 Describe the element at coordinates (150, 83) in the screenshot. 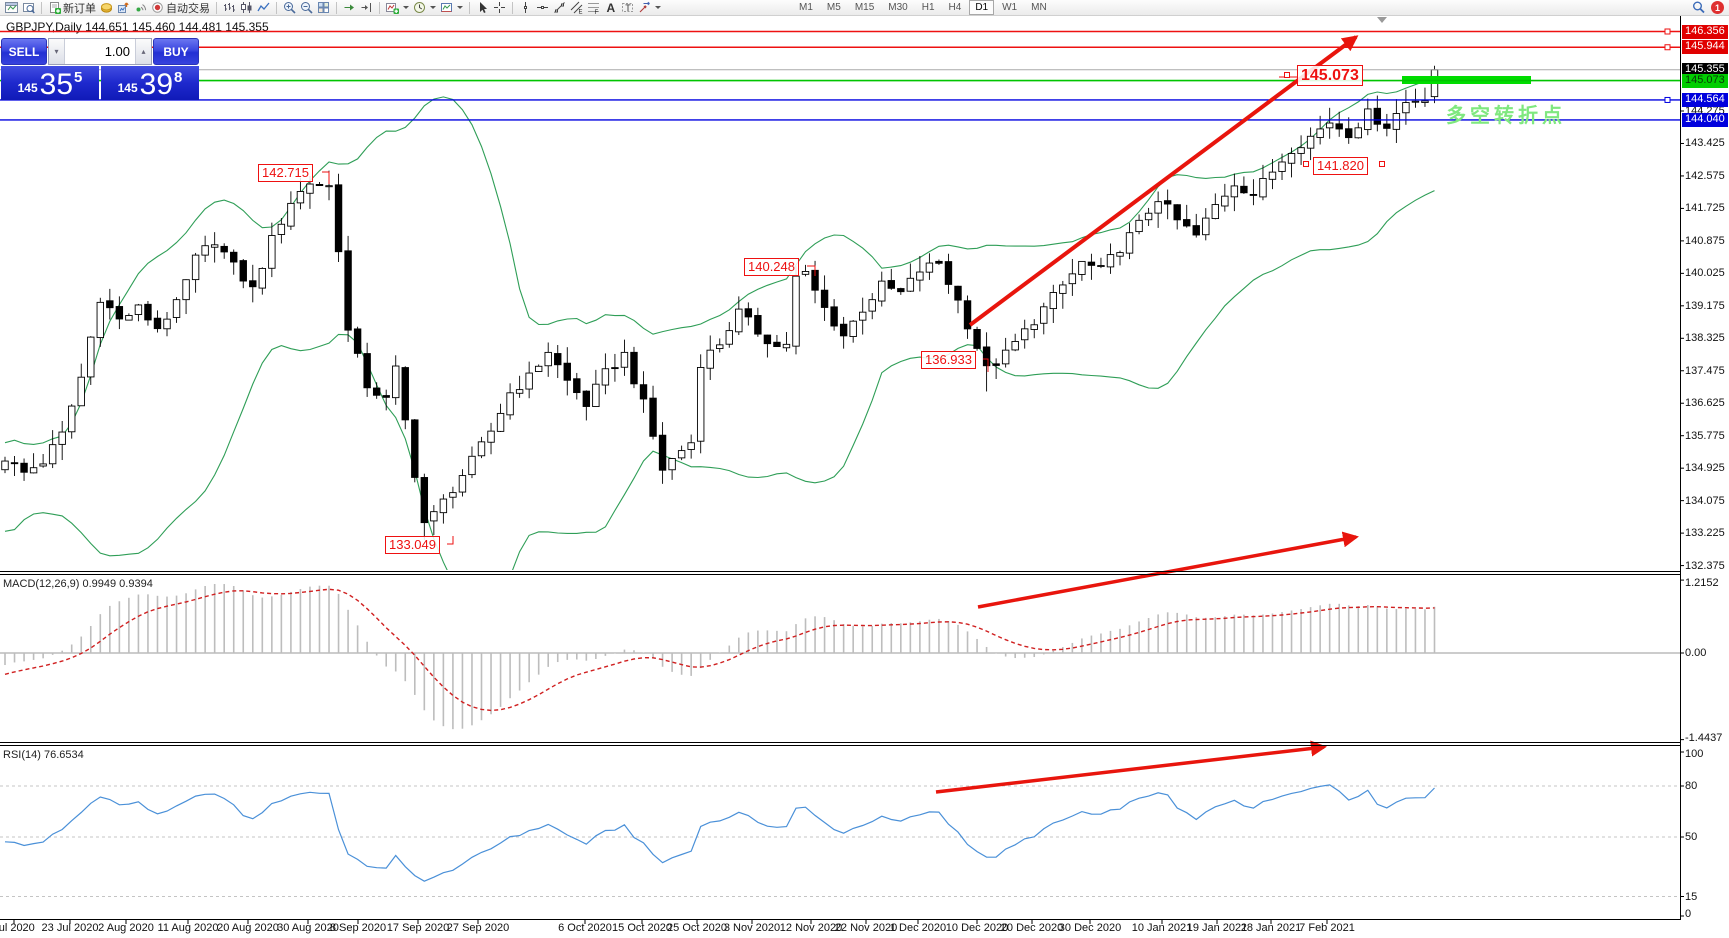

I see `buy-price: 145 39 8` at that location.